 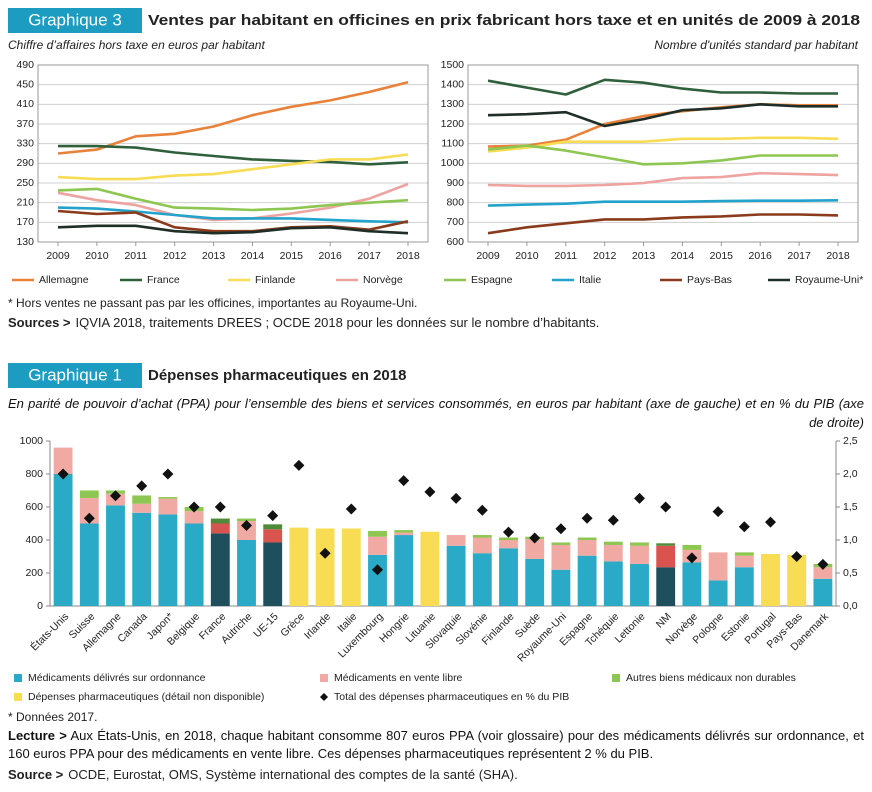 I want to click on x-tick-label: 2016, so click(x=761, y=256).